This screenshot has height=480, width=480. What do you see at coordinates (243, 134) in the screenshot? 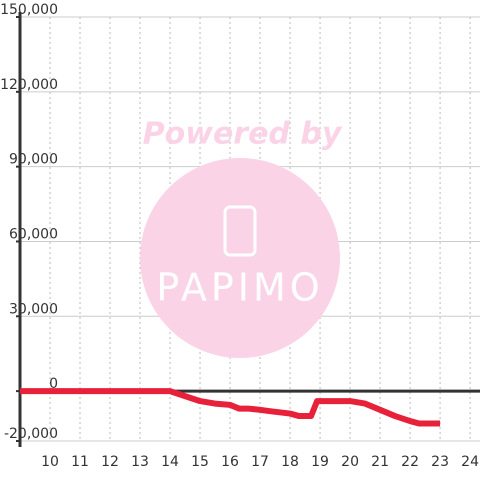
I see `watermark-text: Powered by` at bounding box center [243, 134].